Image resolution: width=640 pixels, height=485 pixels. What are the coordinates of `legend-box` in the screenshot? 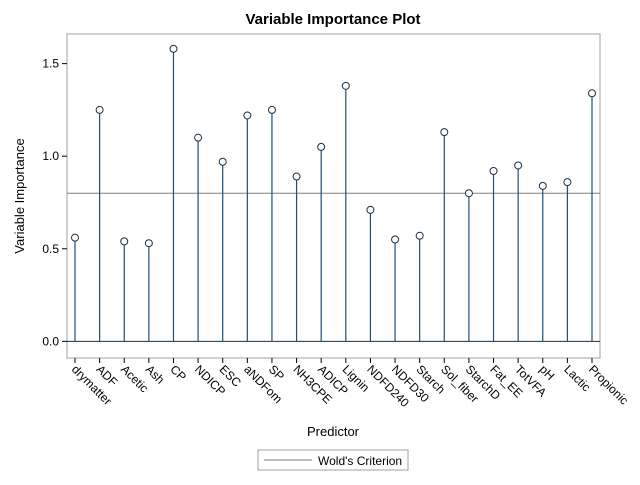 It's located at (333, 460).